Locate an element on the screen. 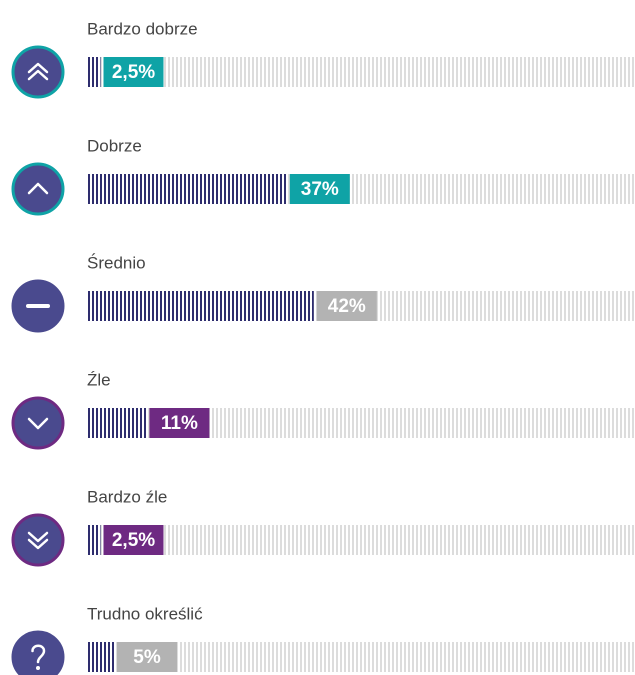 The image size is (635, 675). icon-dot is located at coordinates (38, 668).